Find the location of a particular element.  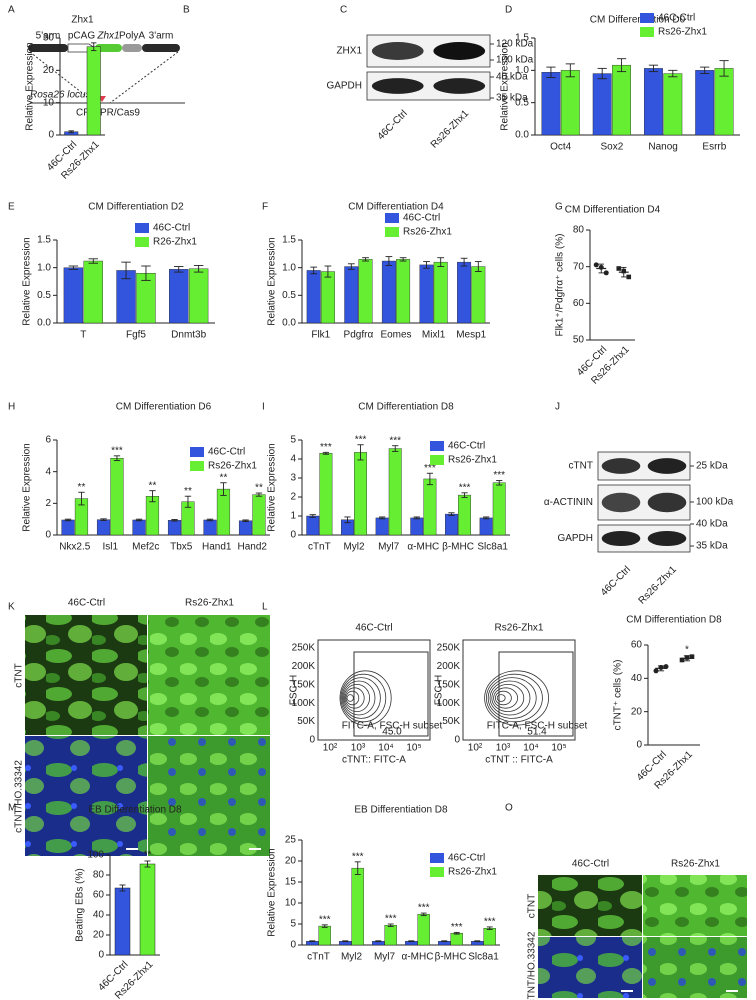

image-row-label: cTNT is located at coordinates (532, 906).